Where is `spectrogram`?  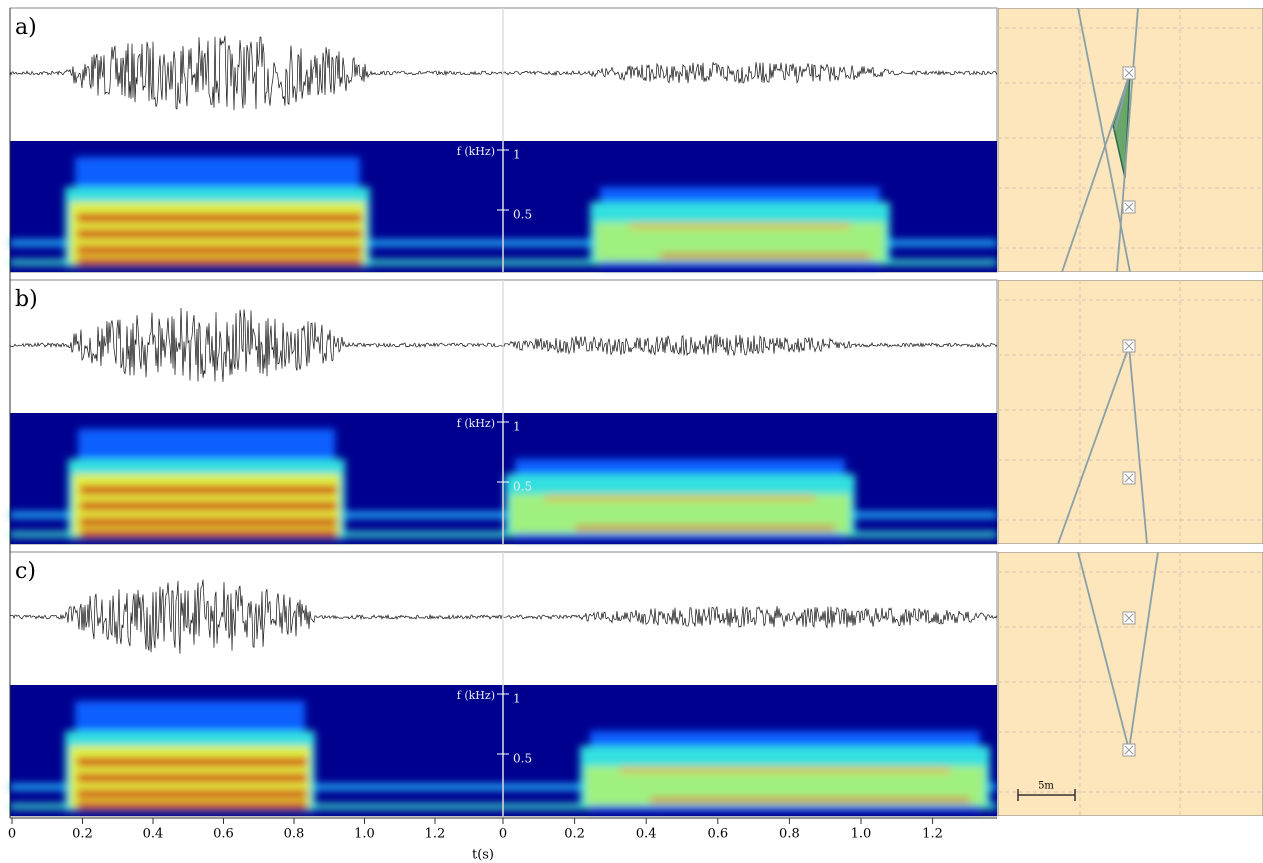
spectrogram is located at coordinates (503, 212).